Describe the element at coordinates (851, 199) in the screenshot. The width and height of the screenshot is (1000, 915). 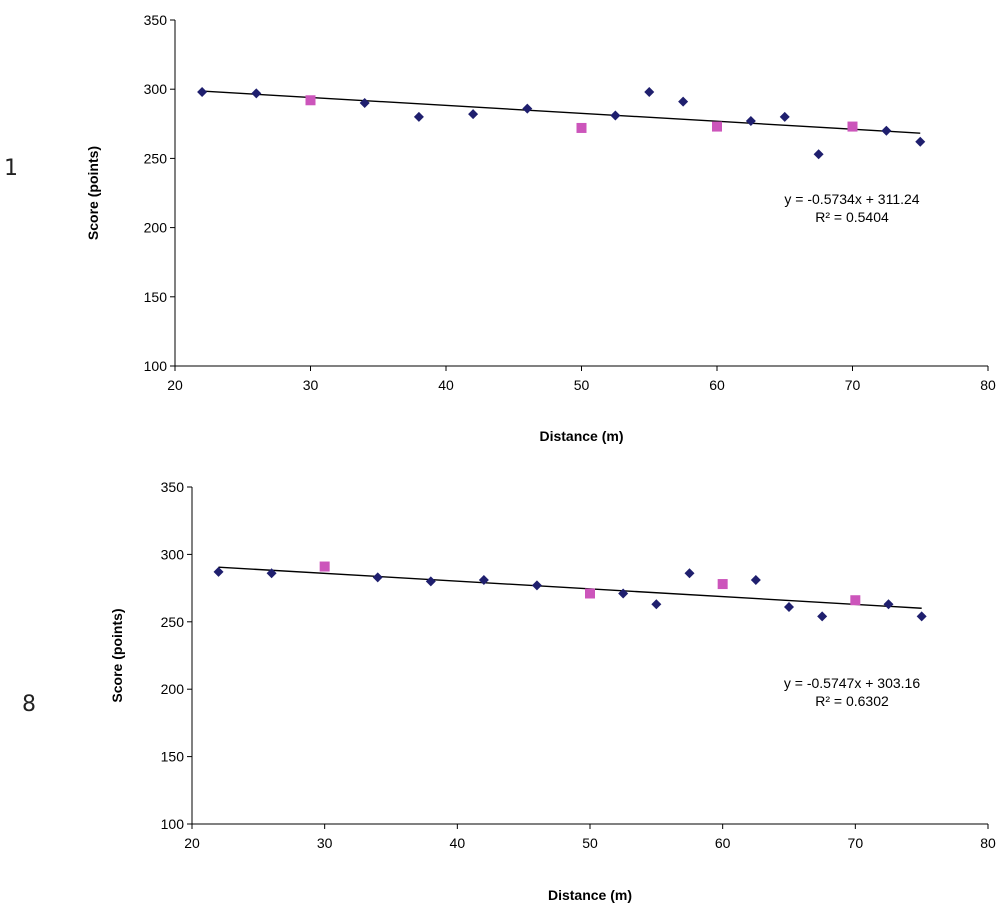
I see `trendline-equation: y = -0.5734x + 311.24` at that location.